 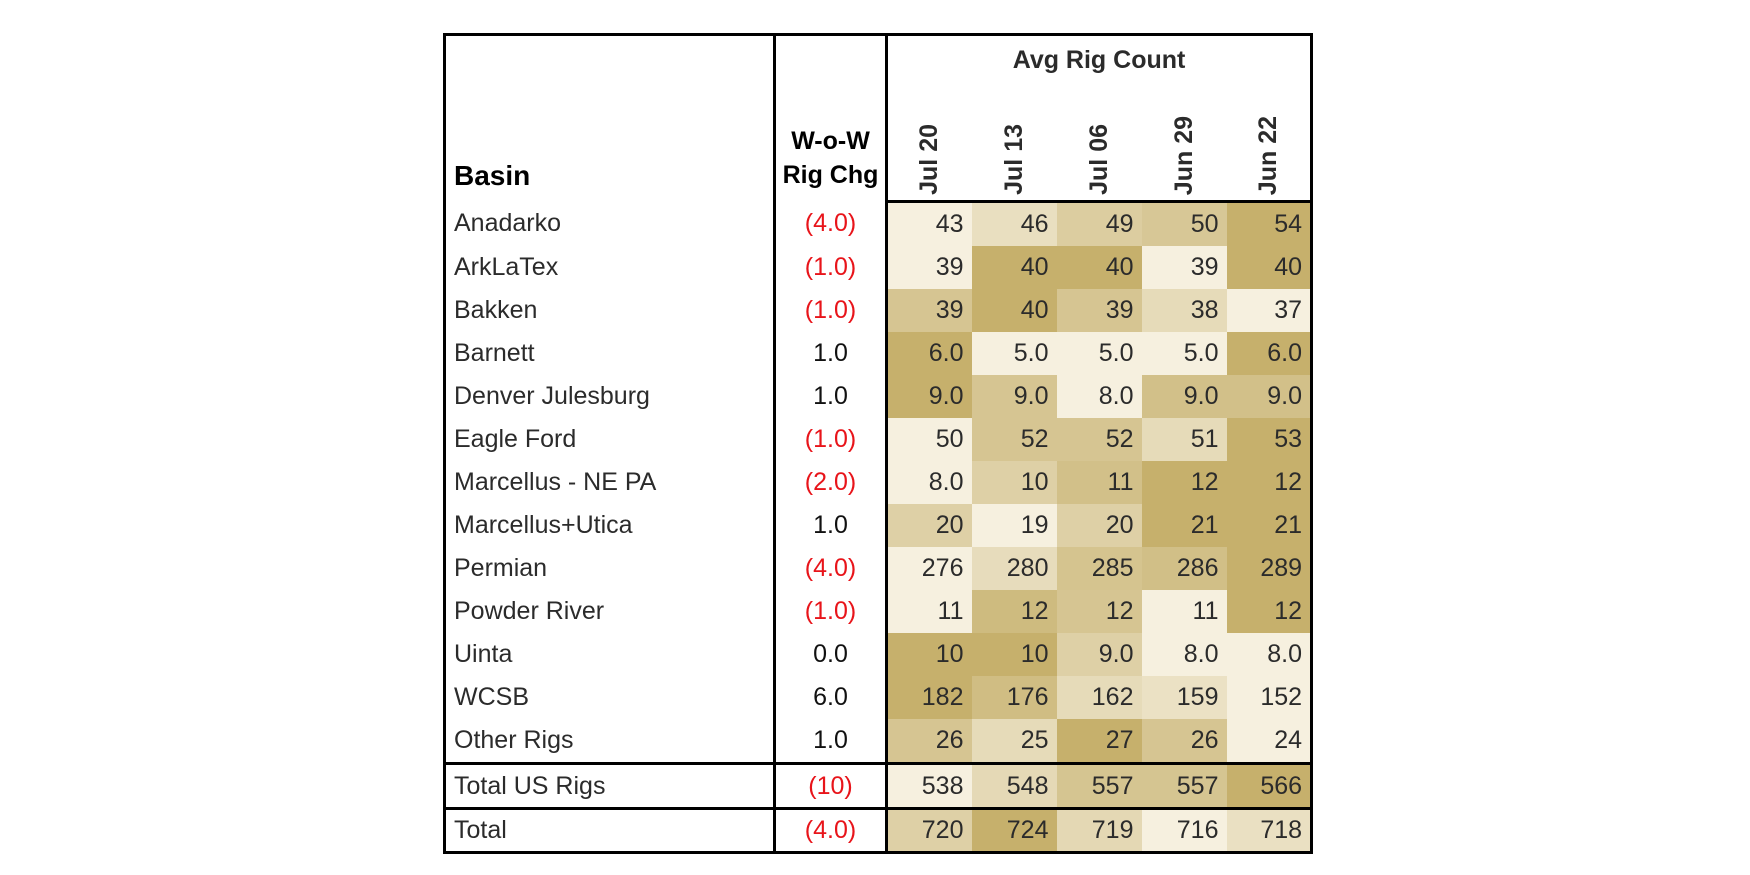 I want to click on rig-count-cell: 5.0, so click(x=1184, y=353).